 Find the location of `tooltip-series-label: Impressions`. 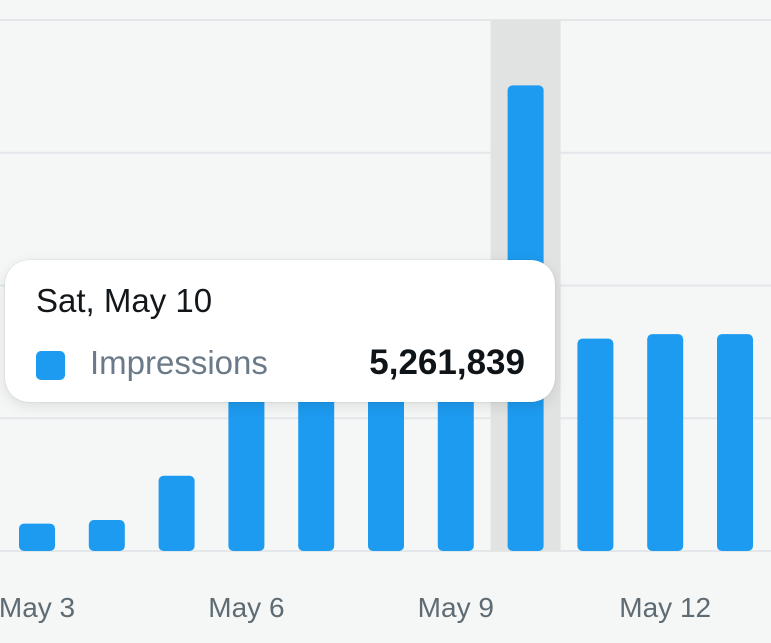

tooltip-series-label: Impressions is located at coordinates (179, 362).